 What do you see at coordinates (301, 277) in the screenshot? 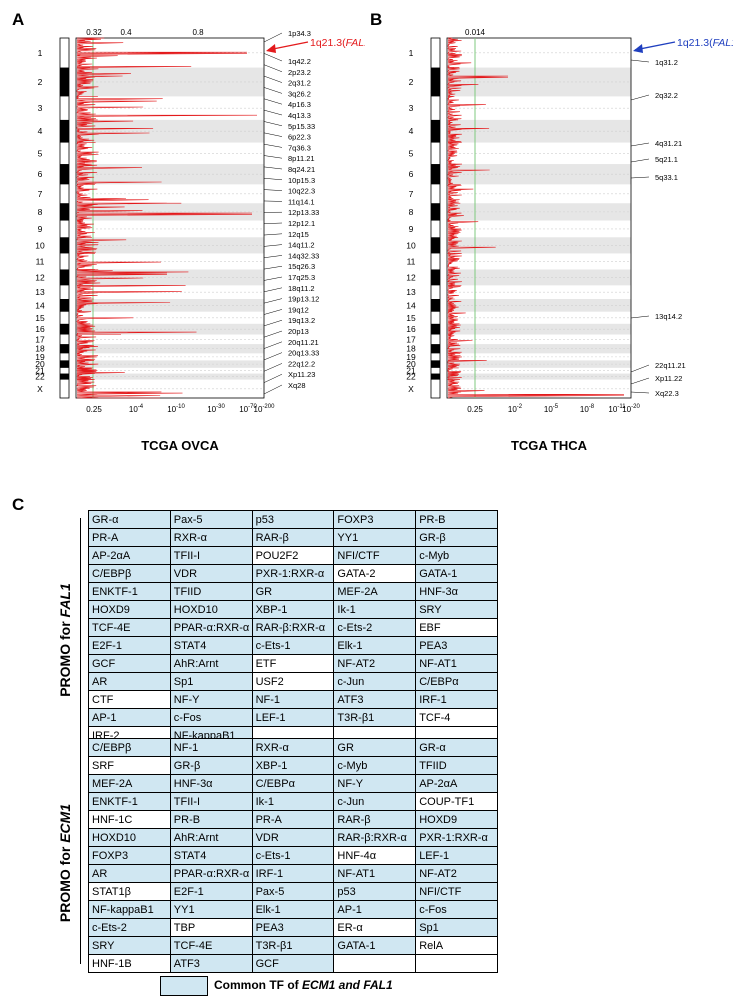
I see `peak-label: 17q25.3` at bounding box center [301, 277].